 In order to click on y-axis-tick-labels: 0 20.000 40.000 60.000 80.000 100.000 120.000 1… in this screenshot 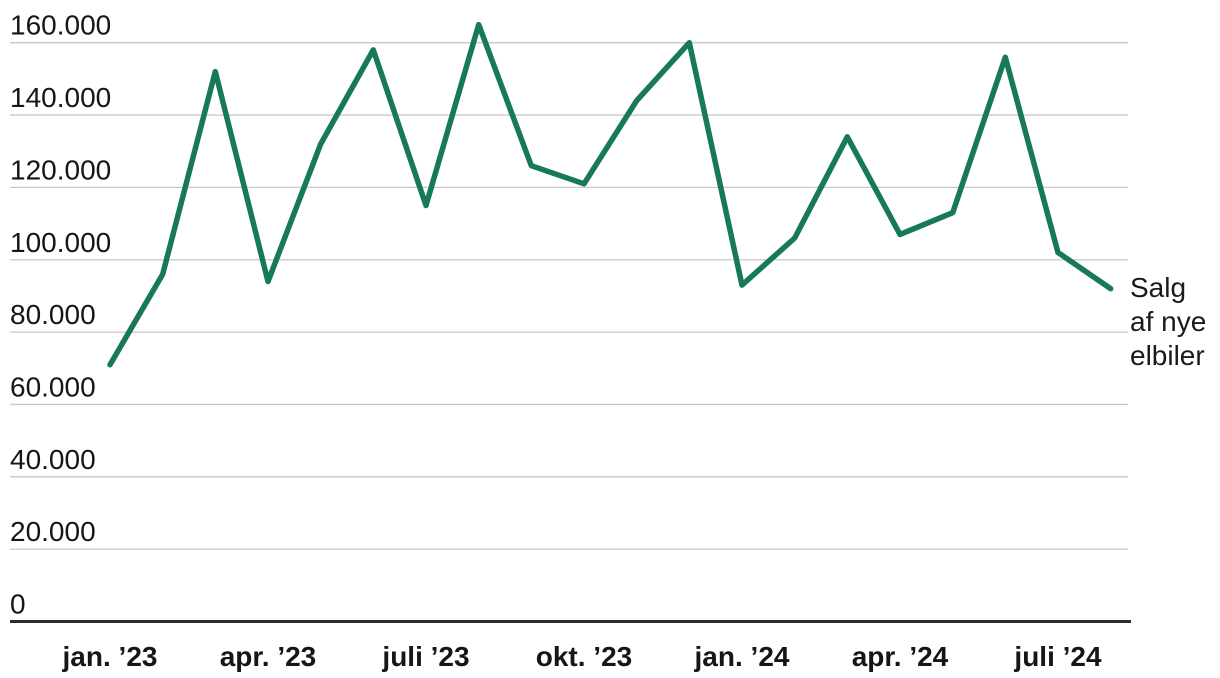, I will do `click(60, 315)`.